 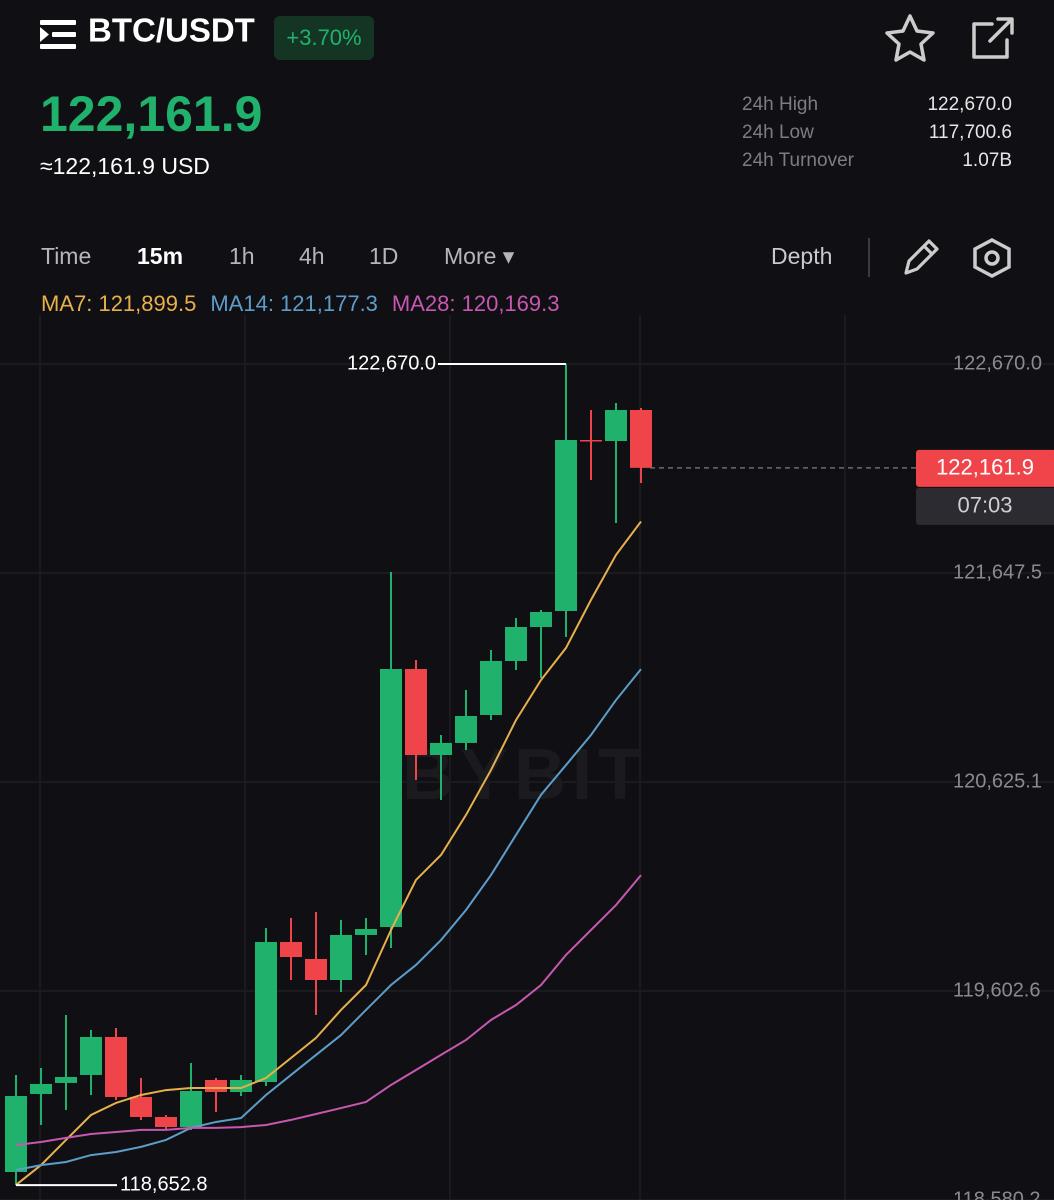 I want to click on price-tag, so click(x=985, y=468).